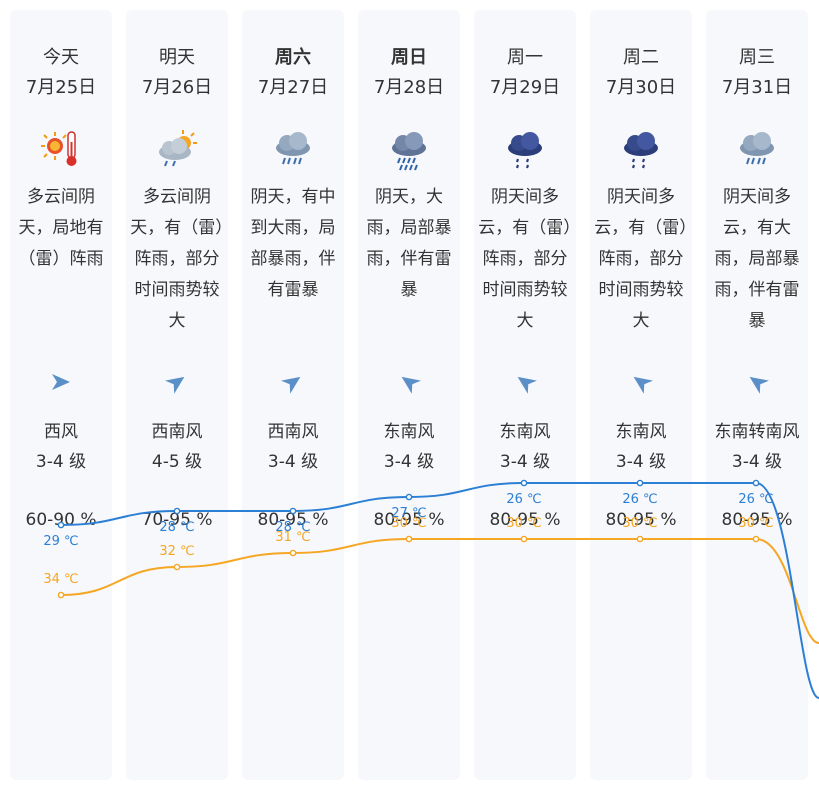 The height and width of the screenshot is (786, 819). Describe the element at coordinates (293, 243) in the screenshot. I see `weather-description: 阴天，有中到大雨，局部暴雨，伴有雷暴` at that location.